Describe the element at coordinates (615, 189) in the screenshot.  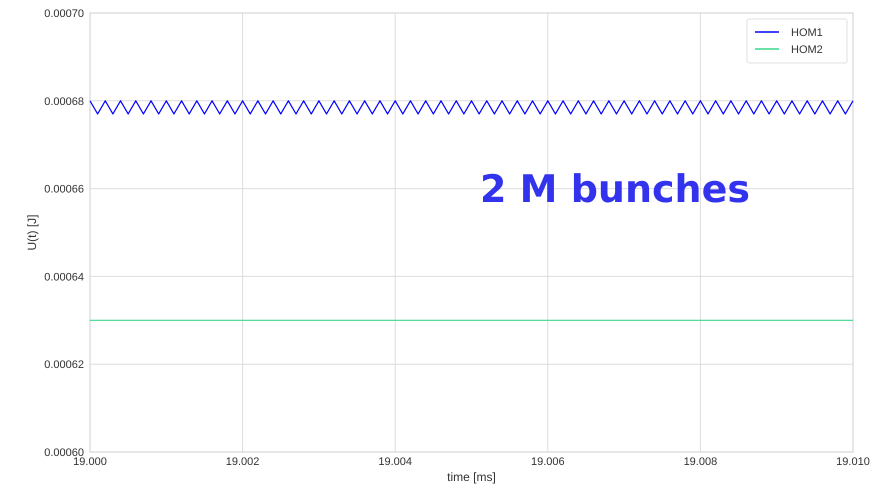
I see `annotation: 2 M bunches` at that location.